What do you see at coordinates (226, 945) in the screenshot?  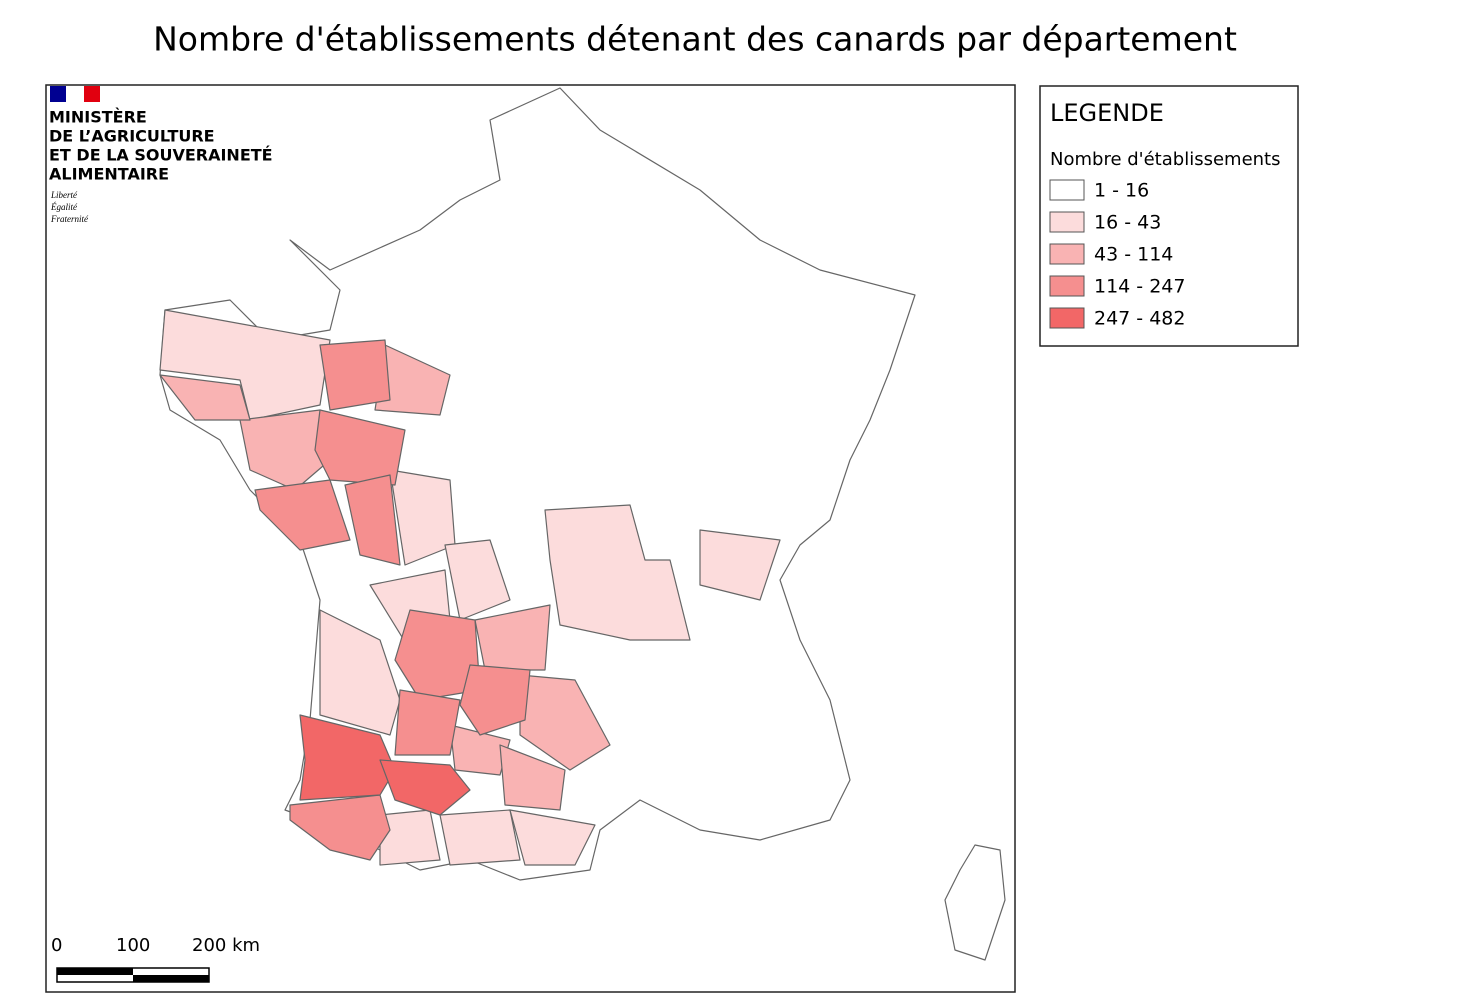 I see `scale-label: 200 km` at bounding box center [226, 945].